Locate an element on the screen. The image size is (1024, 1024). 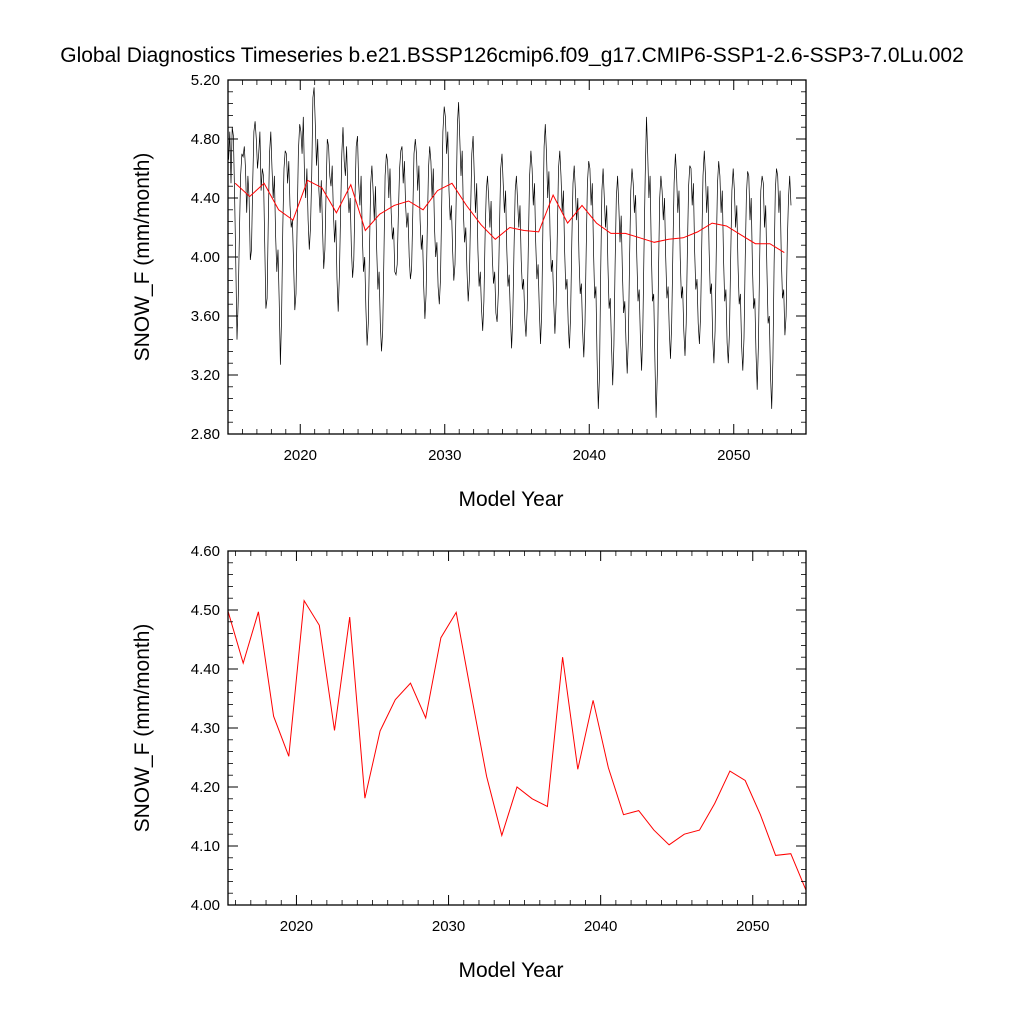
panel-1-annual-mean-line is located at coordinates (509, 216).